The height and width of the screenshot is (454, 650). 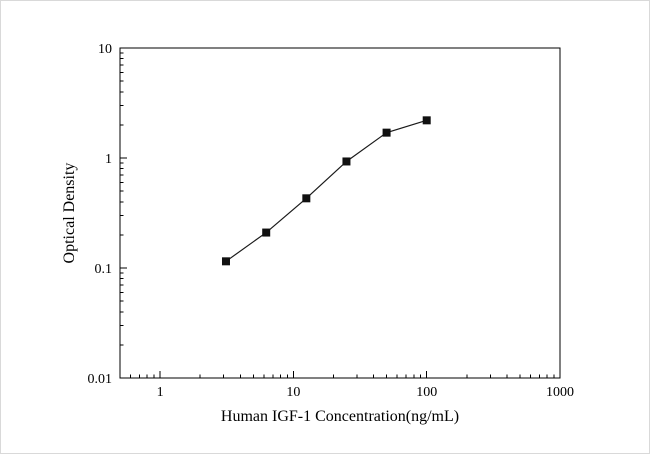 I want to click on y-tick-label: 10, so click(x=105, y=49).